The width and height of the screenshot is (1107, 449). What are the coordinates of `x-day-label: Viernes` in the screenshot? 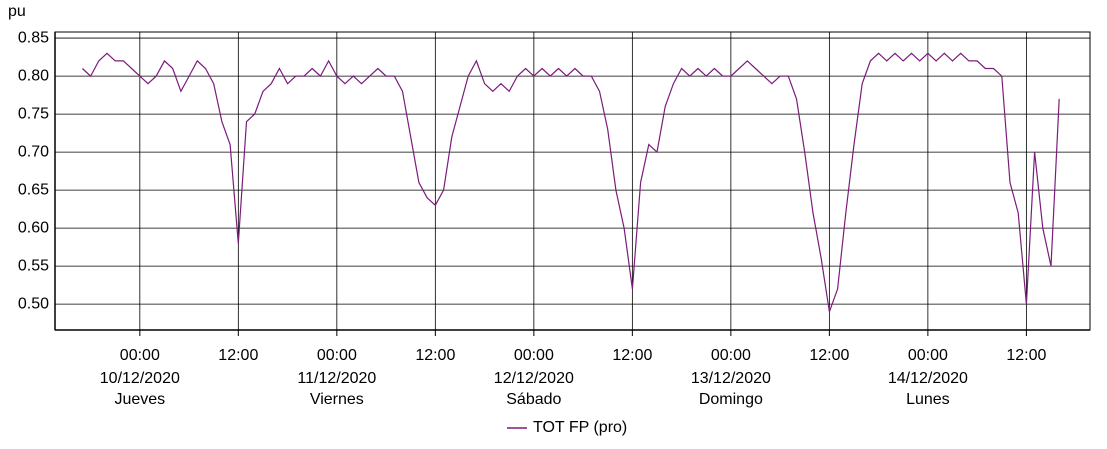 It's located at (337, 399).